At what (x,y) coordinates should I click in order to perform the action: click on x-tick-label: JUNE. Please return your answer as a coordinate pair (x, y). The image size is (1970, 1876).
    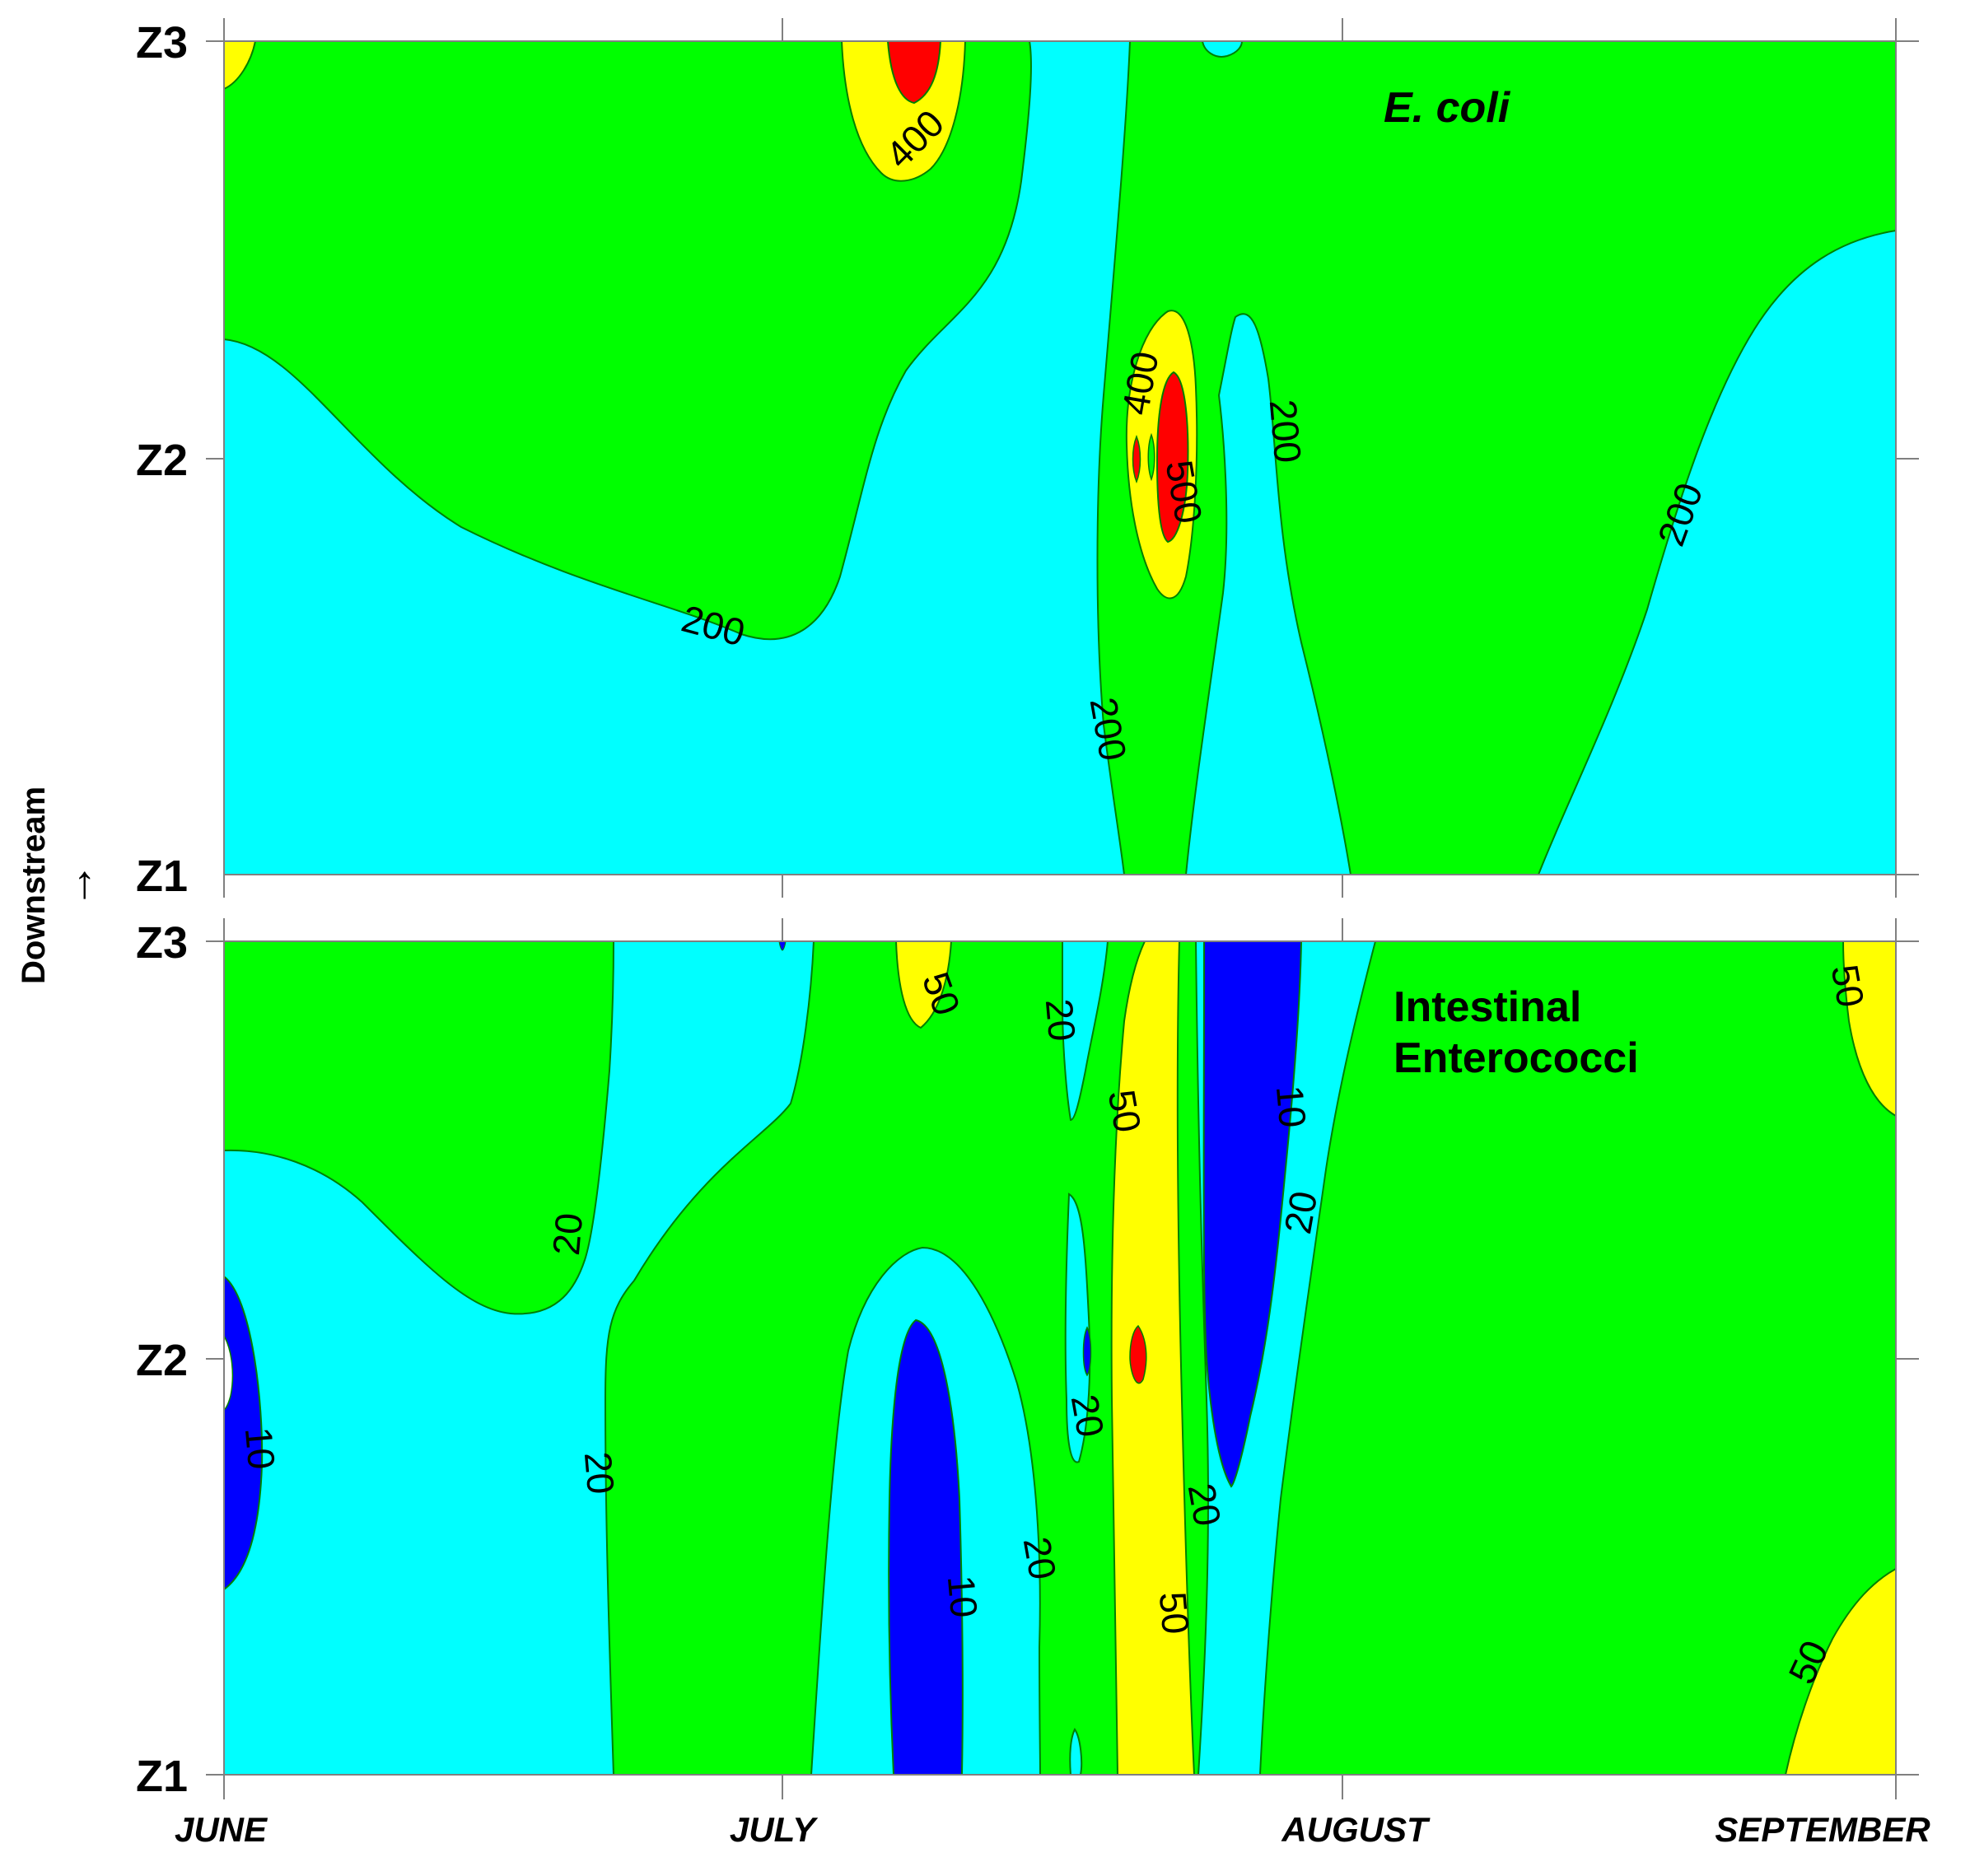
    Looking at the image, I should click on (222, 1829).